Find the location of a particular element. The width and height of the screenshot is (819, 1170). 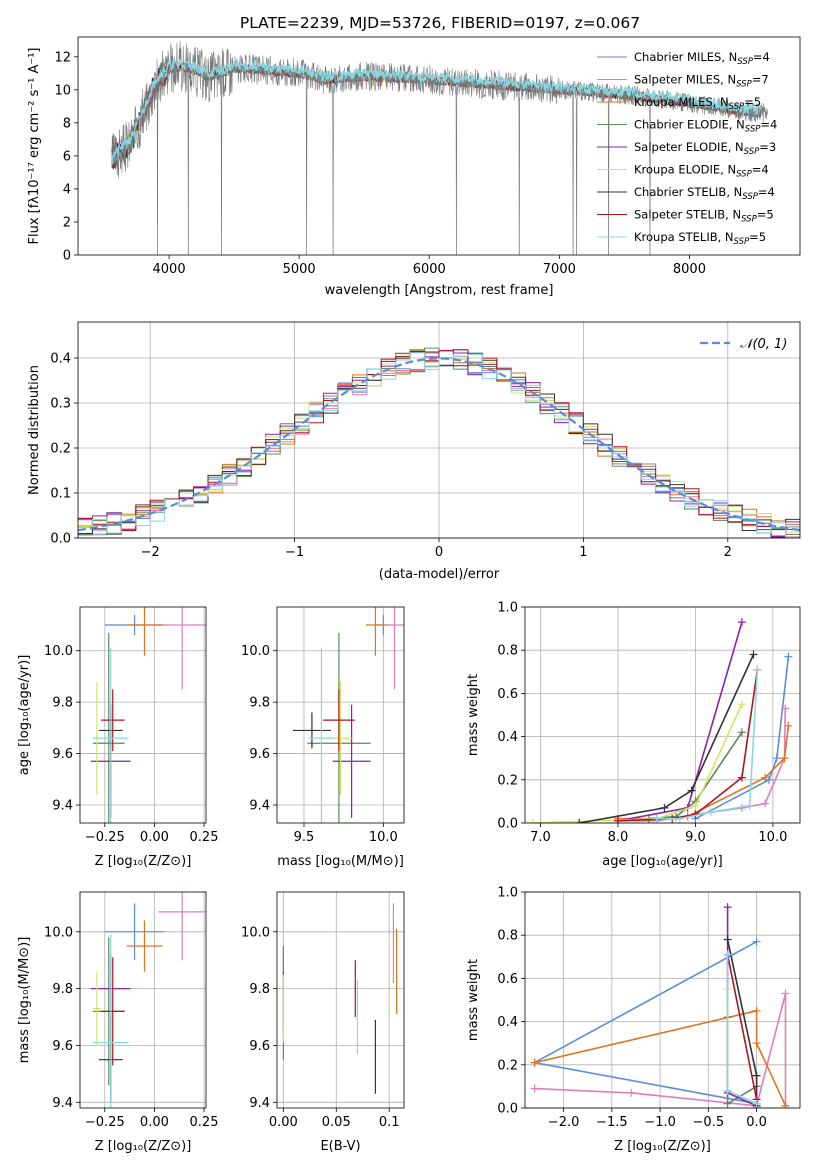

spectrum-lines is located at coordinates (439, 147).